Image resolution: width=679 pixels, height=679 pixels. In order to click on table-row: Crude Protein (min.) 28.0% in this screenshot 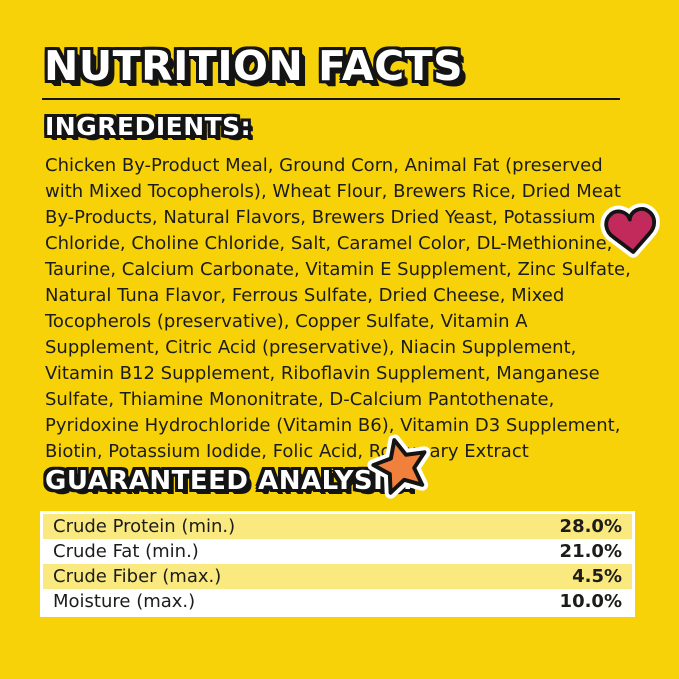, I will do `click(337, 526)`.